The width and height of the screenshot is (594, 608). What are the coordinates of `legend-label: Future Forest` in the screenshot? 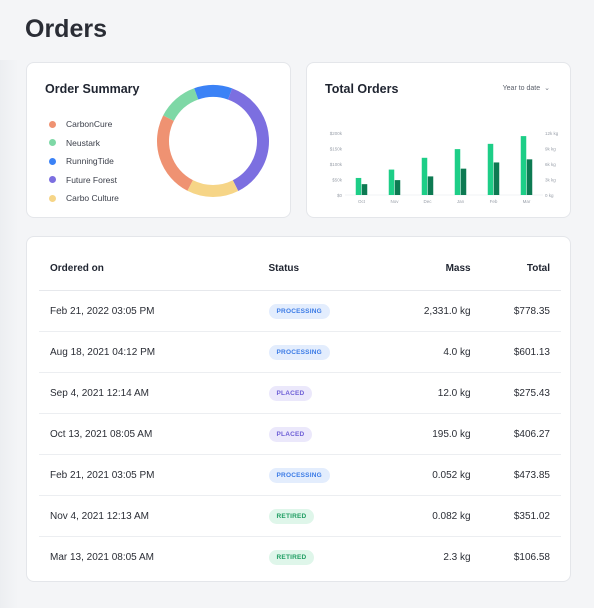 It's located at (92, 179).